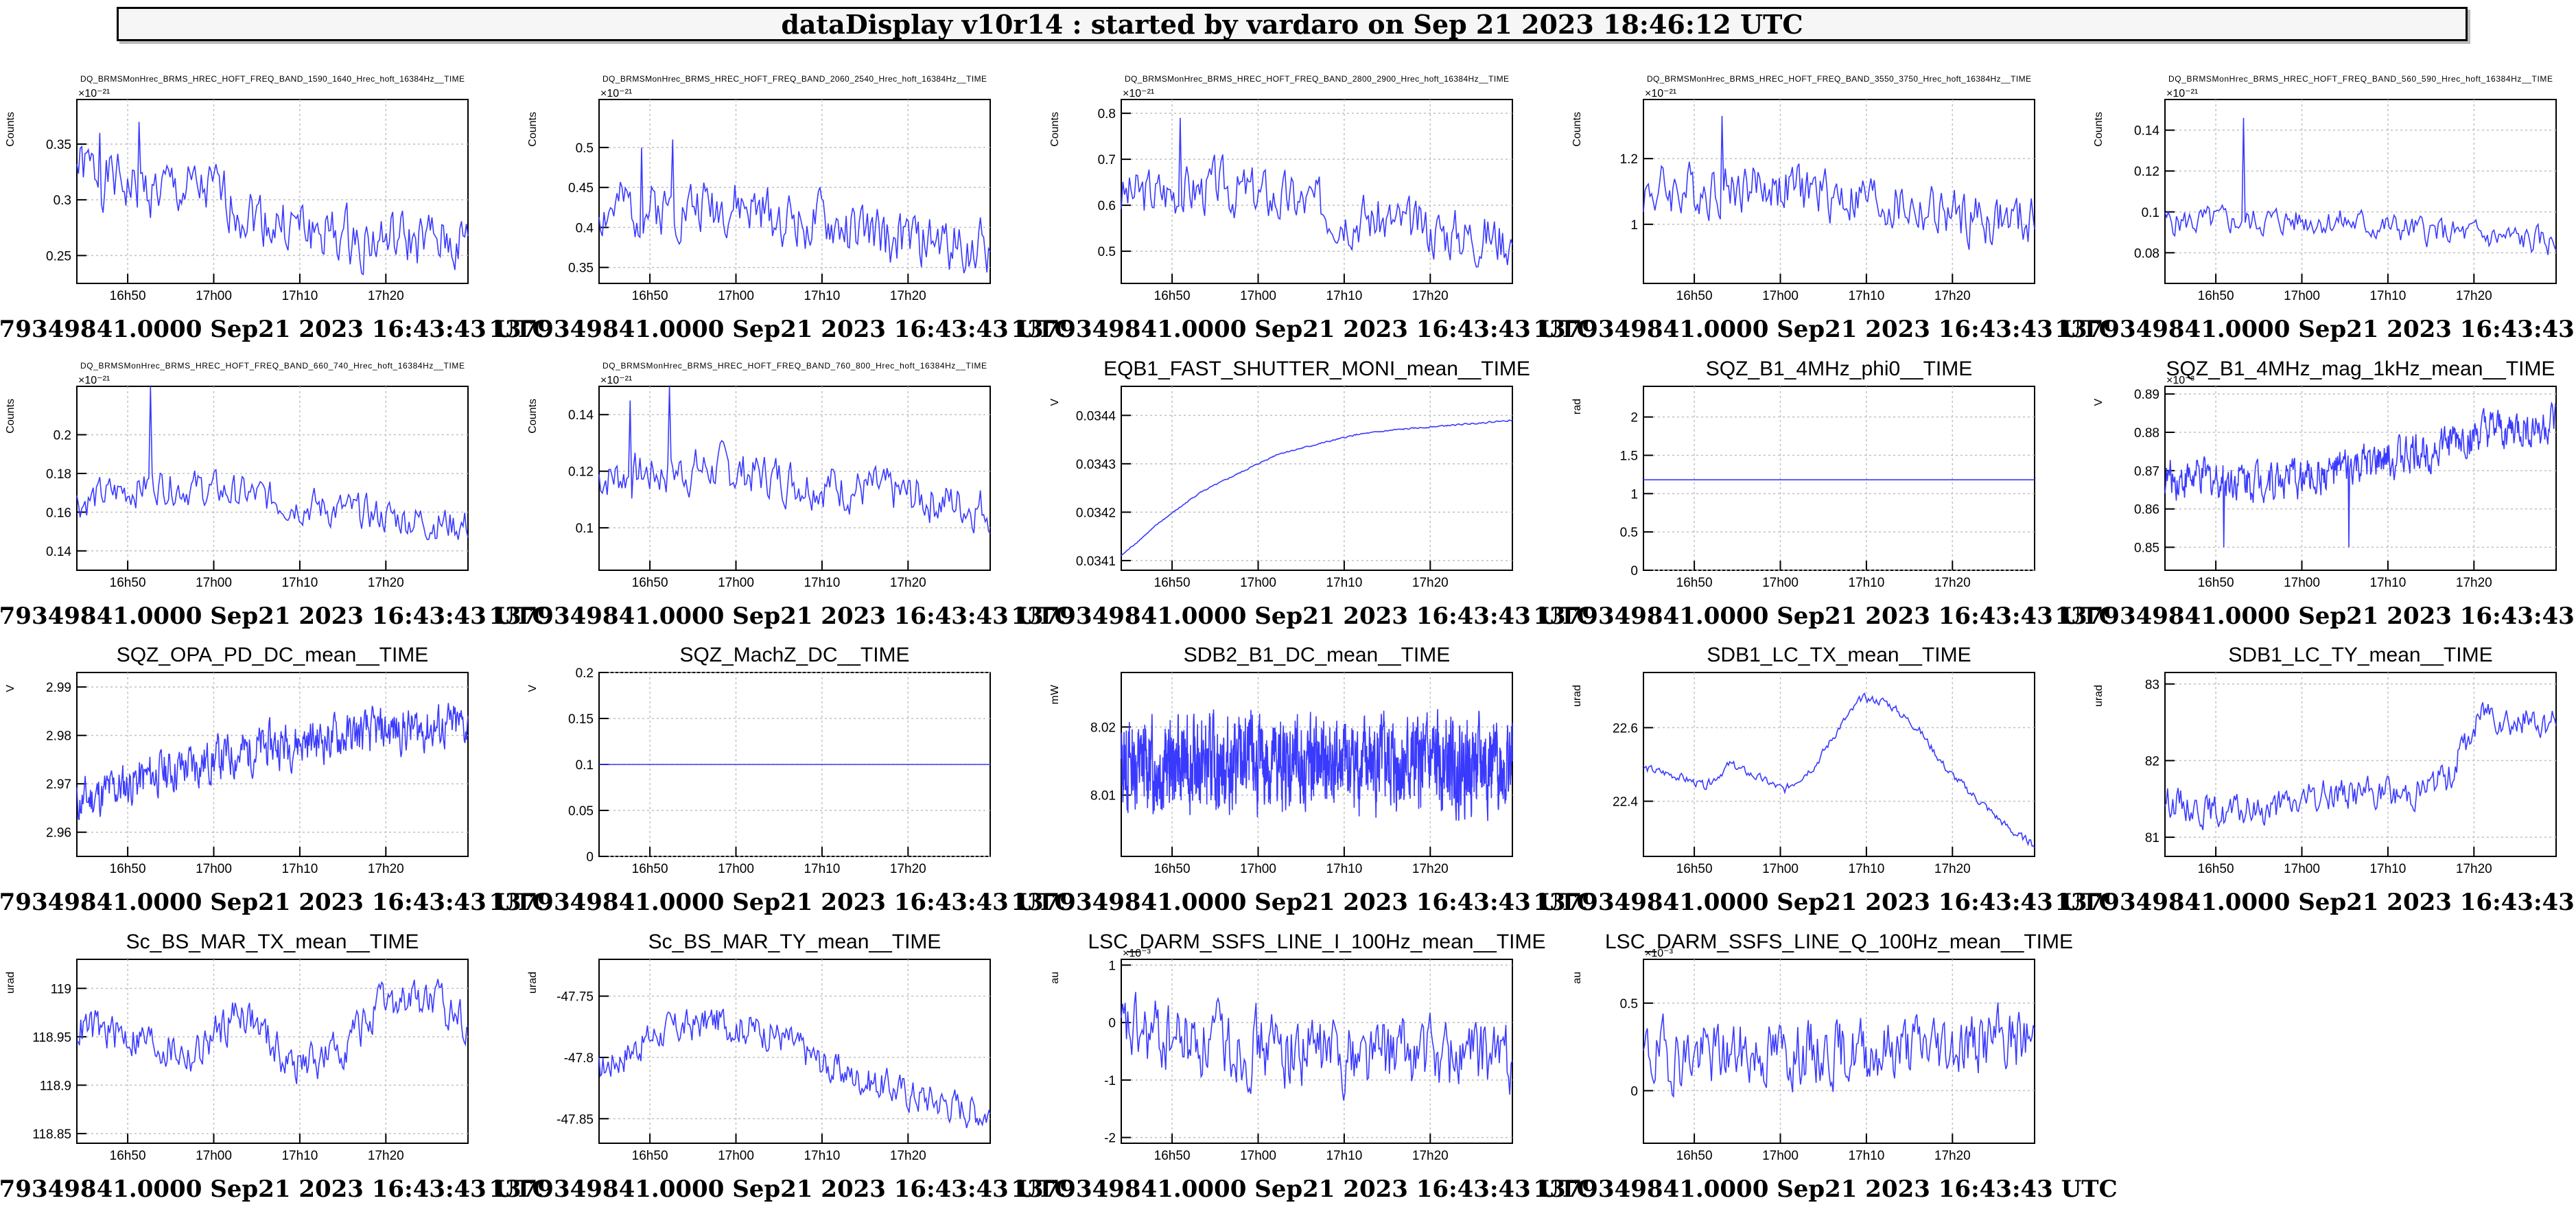 The image size is (2576, 1205). I want to click on y-tick-label: 0.85, so click(2146, 548).